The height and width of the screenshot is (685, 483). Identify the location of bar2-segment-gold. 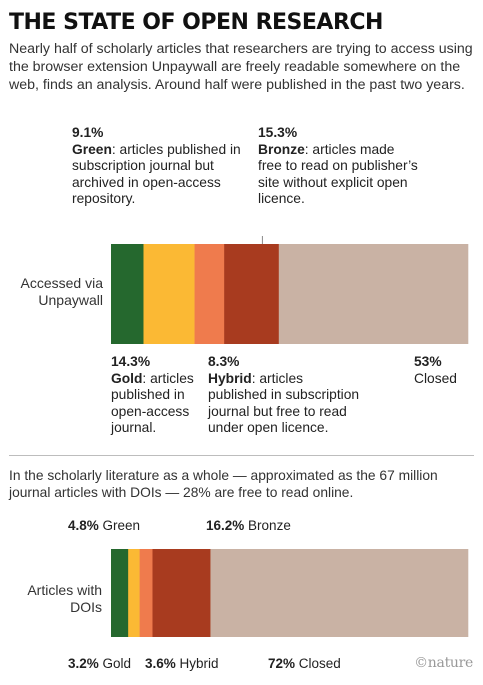
(134, 593).